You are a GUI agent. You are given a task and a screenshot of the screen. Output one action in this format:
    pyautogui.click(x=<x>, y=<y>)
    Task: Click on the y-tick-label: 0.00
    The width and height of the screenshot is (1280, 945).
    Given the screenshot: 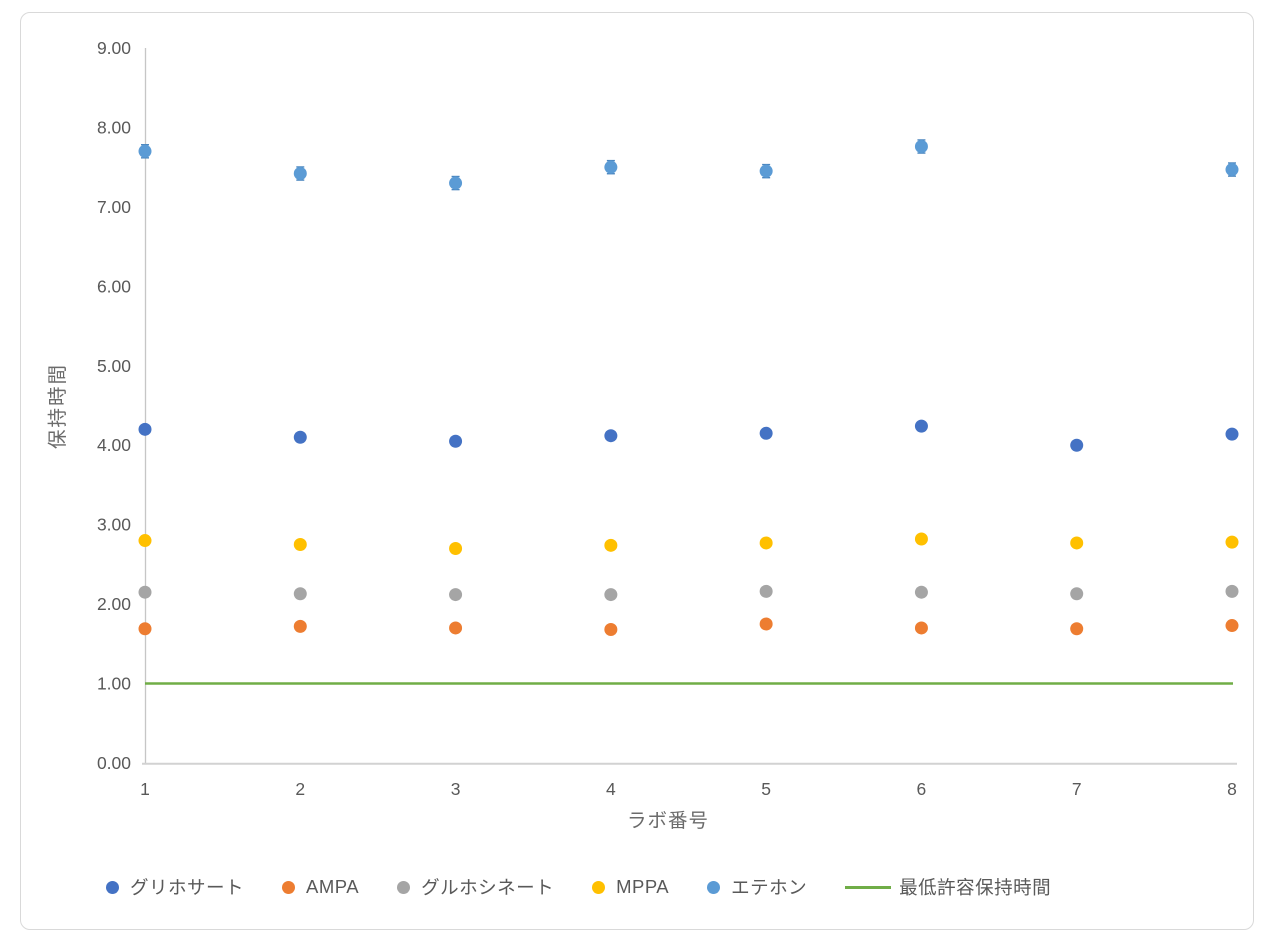 What is the action you would take?
    pyautogui.click(x=114, y=763)
    